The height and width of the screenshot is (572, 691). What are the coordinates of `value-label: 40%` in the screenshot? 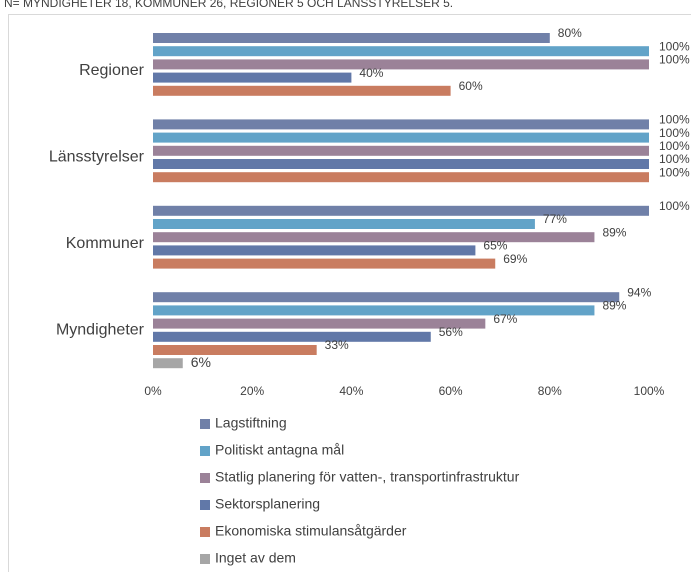 It's located at (371, 73).